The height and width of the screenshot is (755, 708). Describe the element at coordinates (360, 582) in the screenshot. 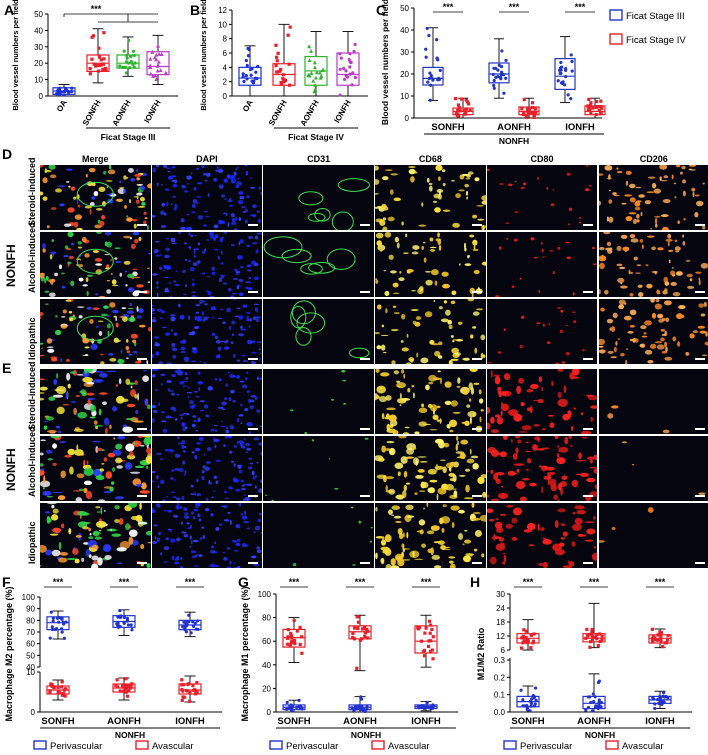

I see `chart-g-significance: ***` at that location.